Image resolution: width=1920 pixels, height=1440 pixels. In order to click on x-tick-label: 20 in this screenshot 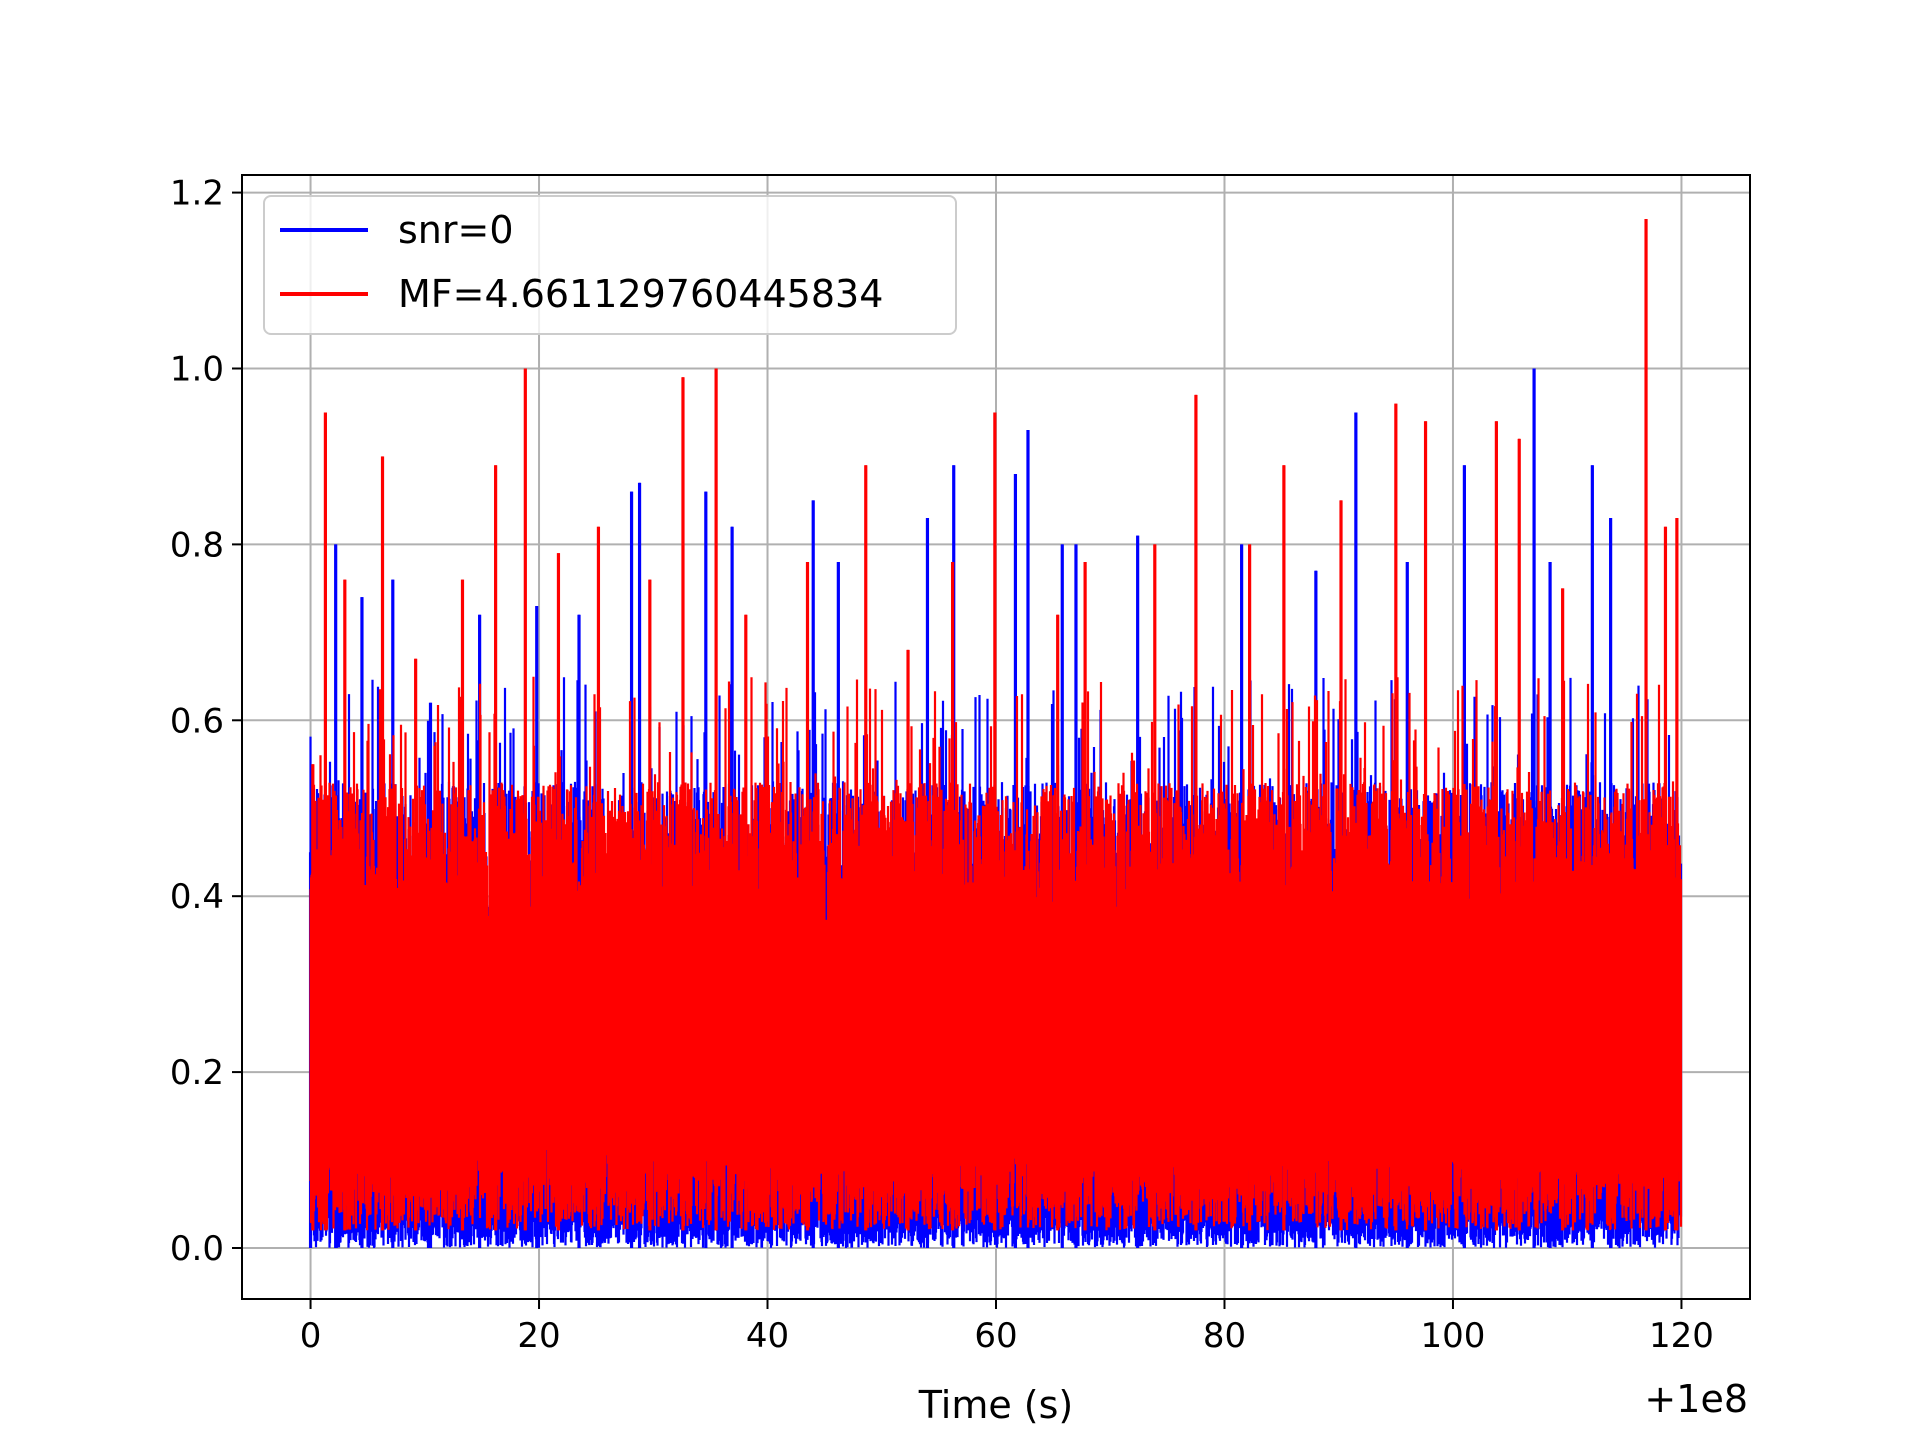, I will do `click(538, 1336)`.